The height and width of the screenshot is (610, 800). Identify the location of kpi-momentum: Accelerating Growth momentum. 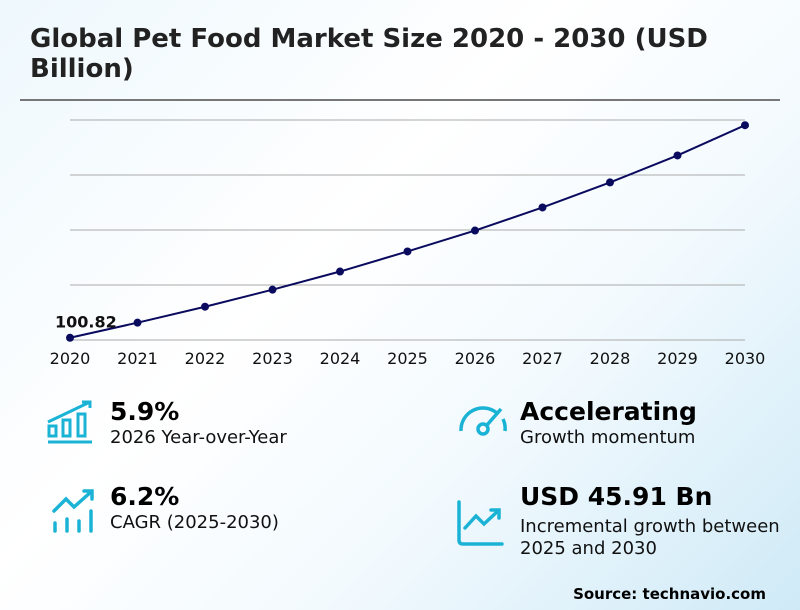
(608, 423).